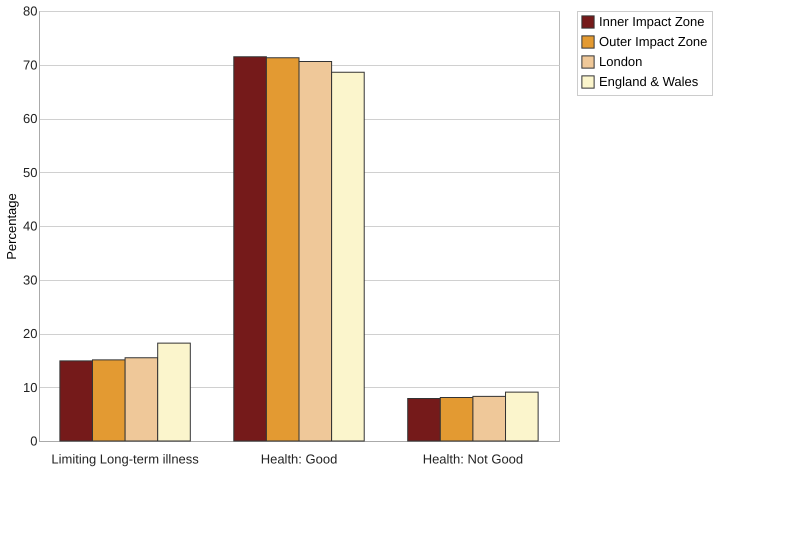 This screenshot has width=795, height=538. I want to click on y-tick-label: 40, so click(30, 226).